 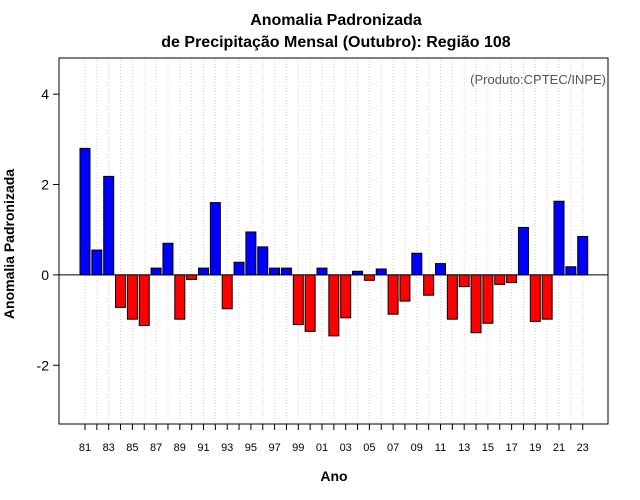 What do you see at coordinates (476, 304) in the screenshot?
I see `bar-2014` at bounding box center [476, 304].